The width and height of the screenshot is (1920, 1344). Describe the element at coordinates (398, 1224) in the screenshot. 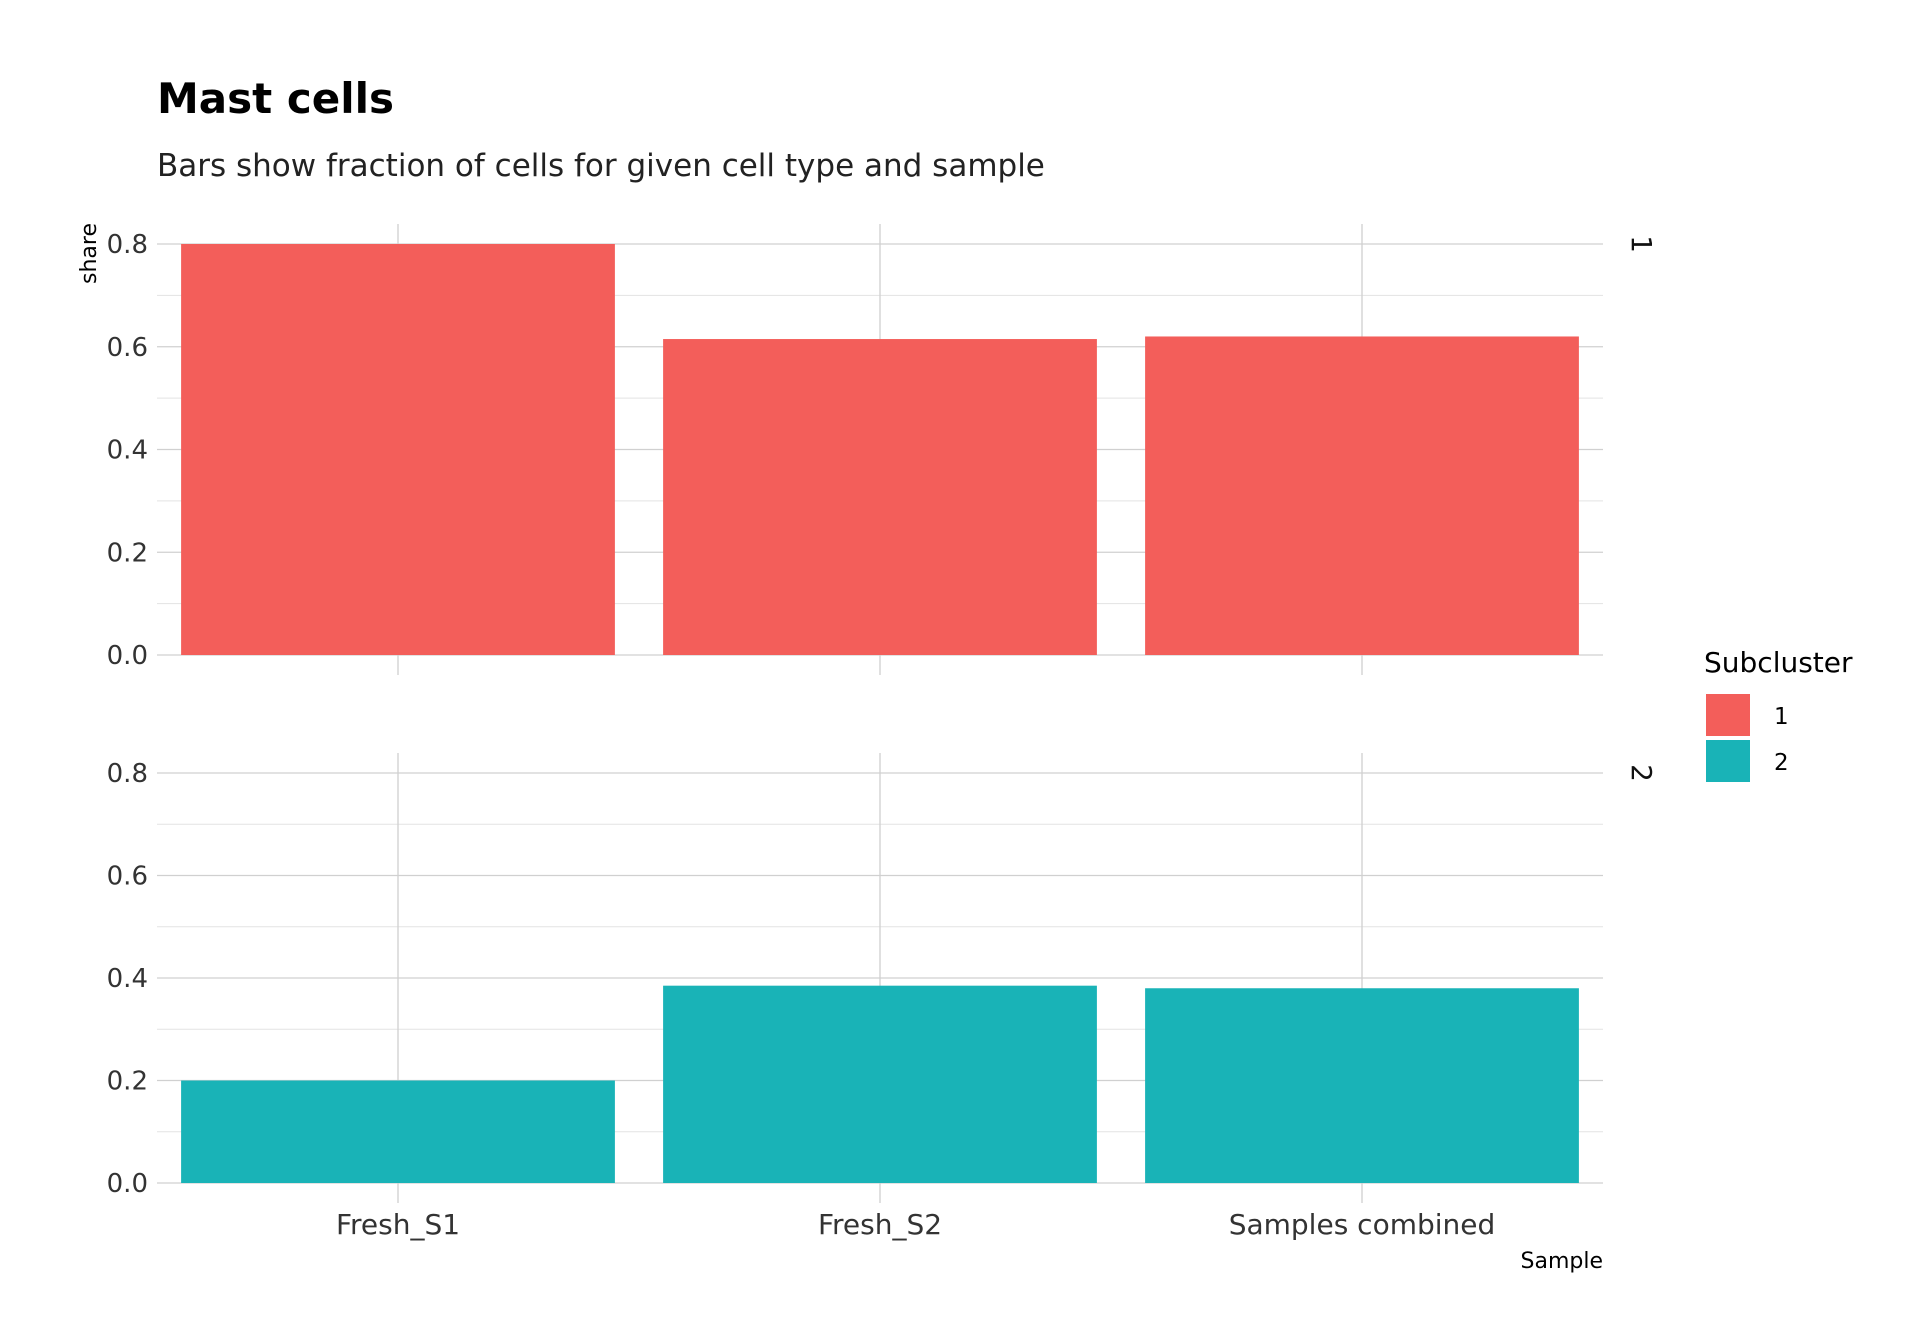

I see `x-tick-label: Fresh_S1` at that location.